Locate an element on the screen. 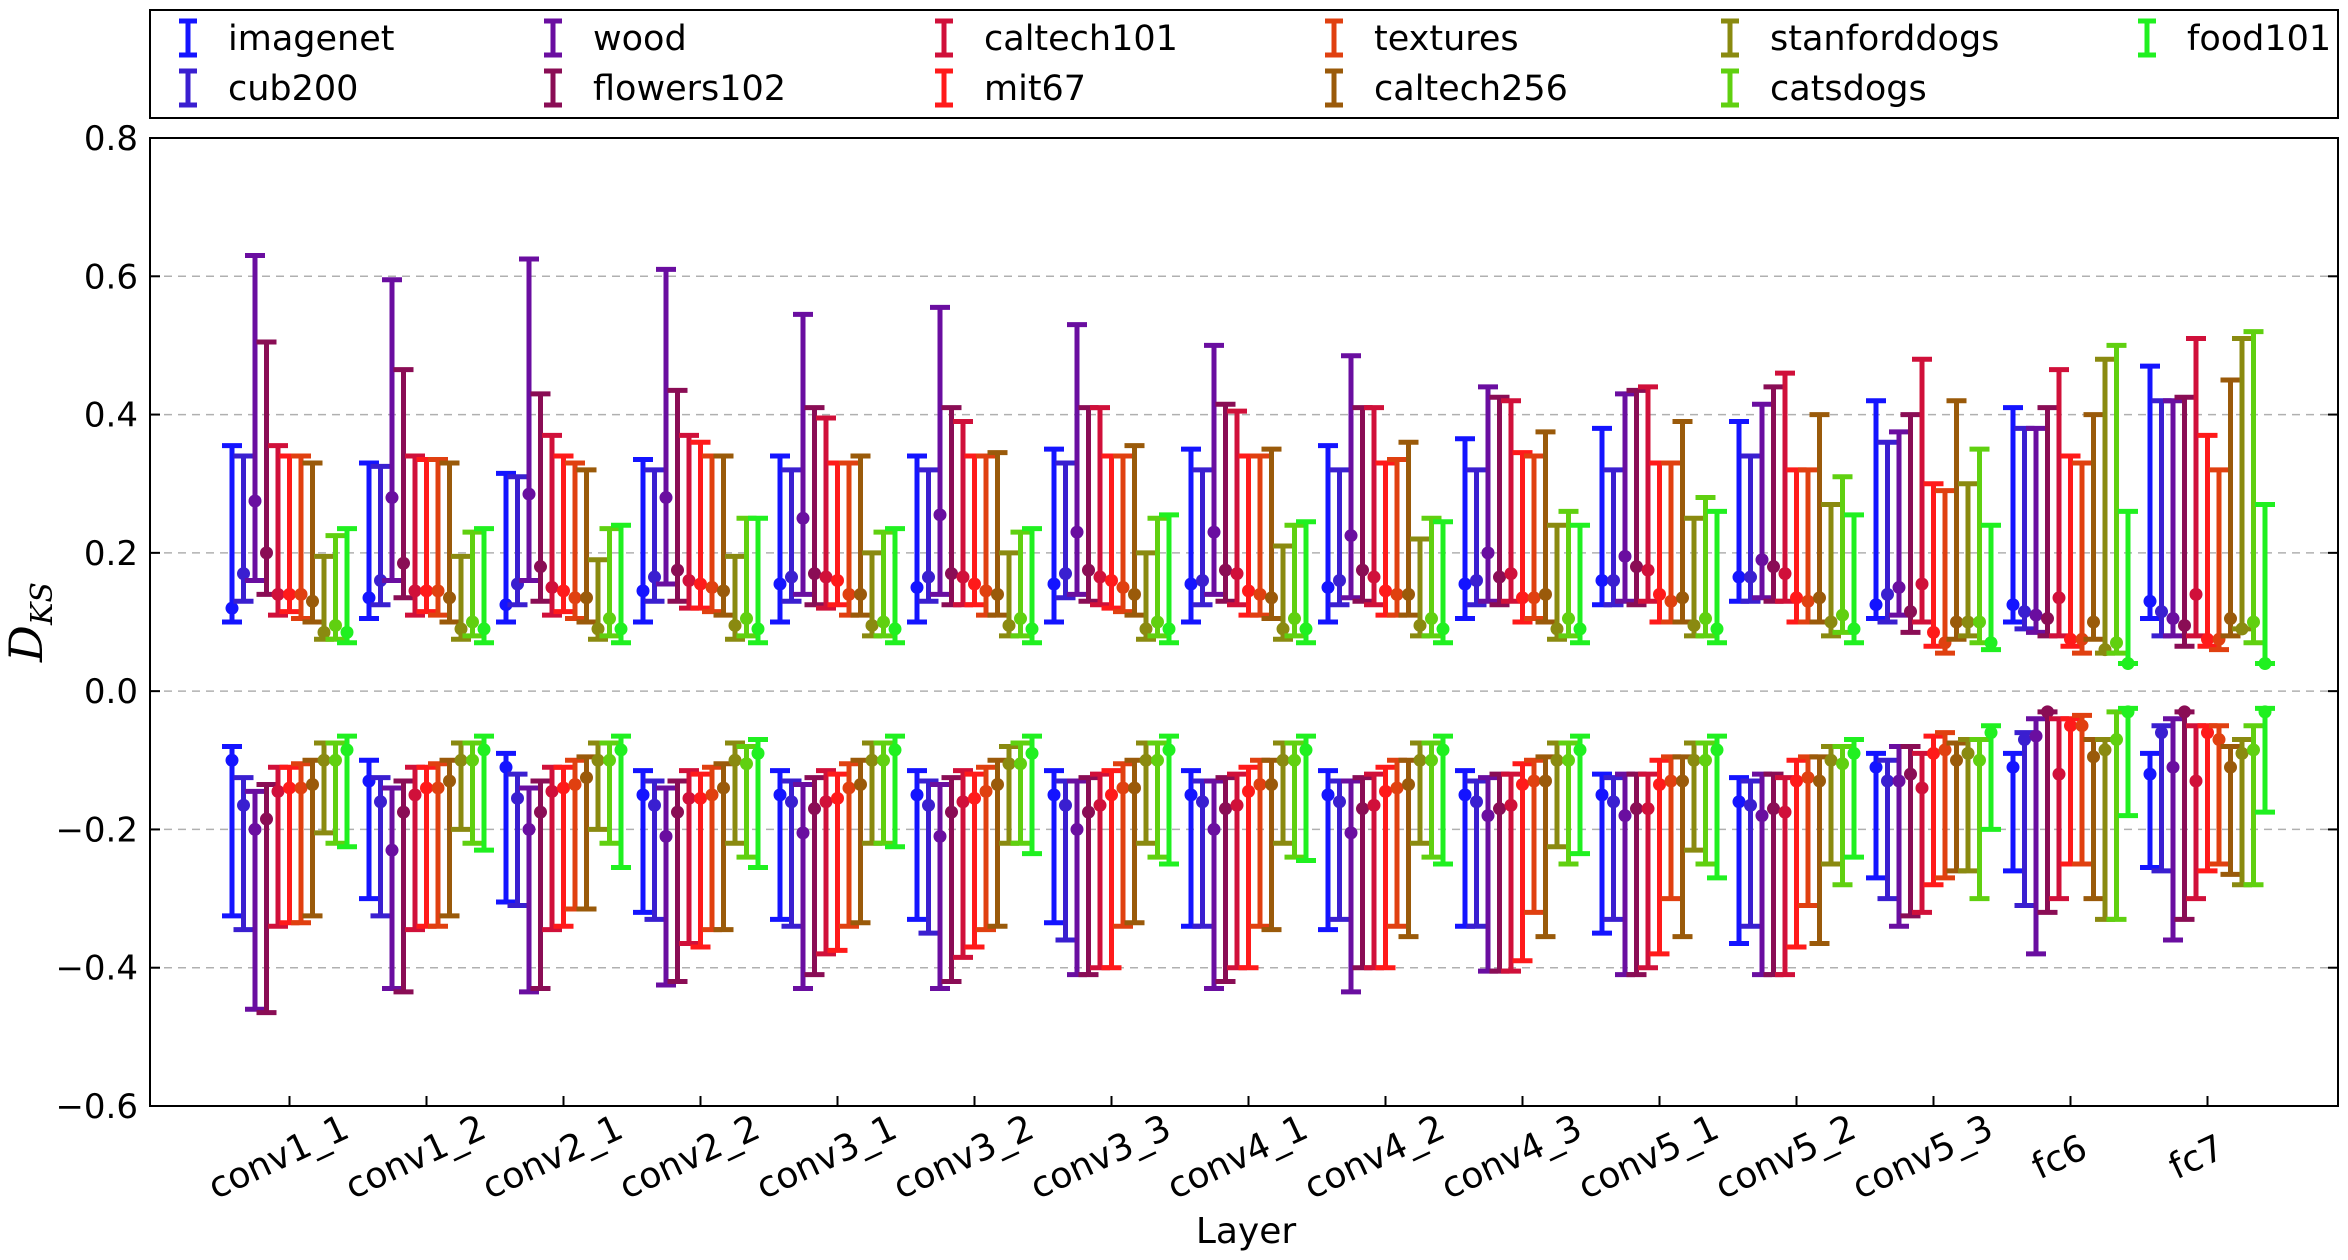 The width and height of the screenshot is (2348, 1260). error-bar-food101-pos is located at coordinates (2128, 589).